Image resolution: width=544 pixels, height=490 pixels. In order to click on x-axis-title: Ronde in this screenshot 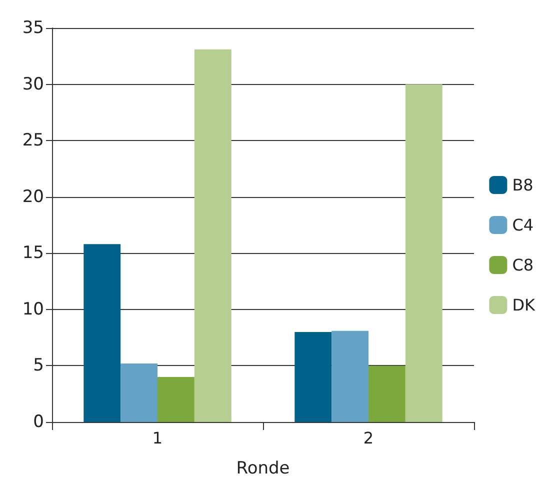, I will do `click(263, 468)`.